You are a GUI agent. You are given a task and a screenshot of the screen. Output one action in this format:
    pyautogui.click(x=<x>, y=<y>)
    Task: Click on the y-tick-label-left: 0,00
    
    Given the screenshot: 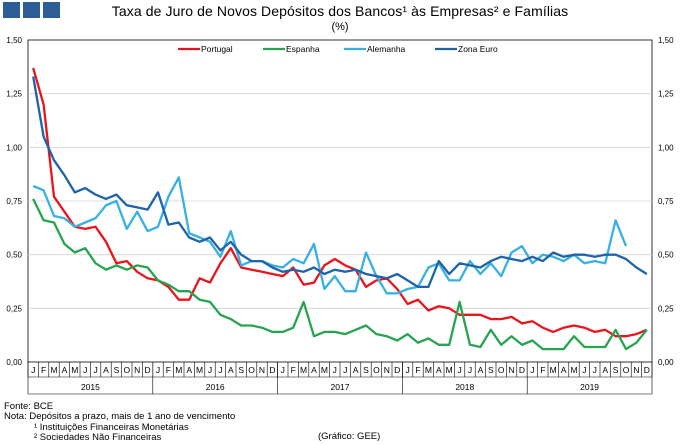 What is the action you would take?
    pyautogui.click(x=14, y=362)
    